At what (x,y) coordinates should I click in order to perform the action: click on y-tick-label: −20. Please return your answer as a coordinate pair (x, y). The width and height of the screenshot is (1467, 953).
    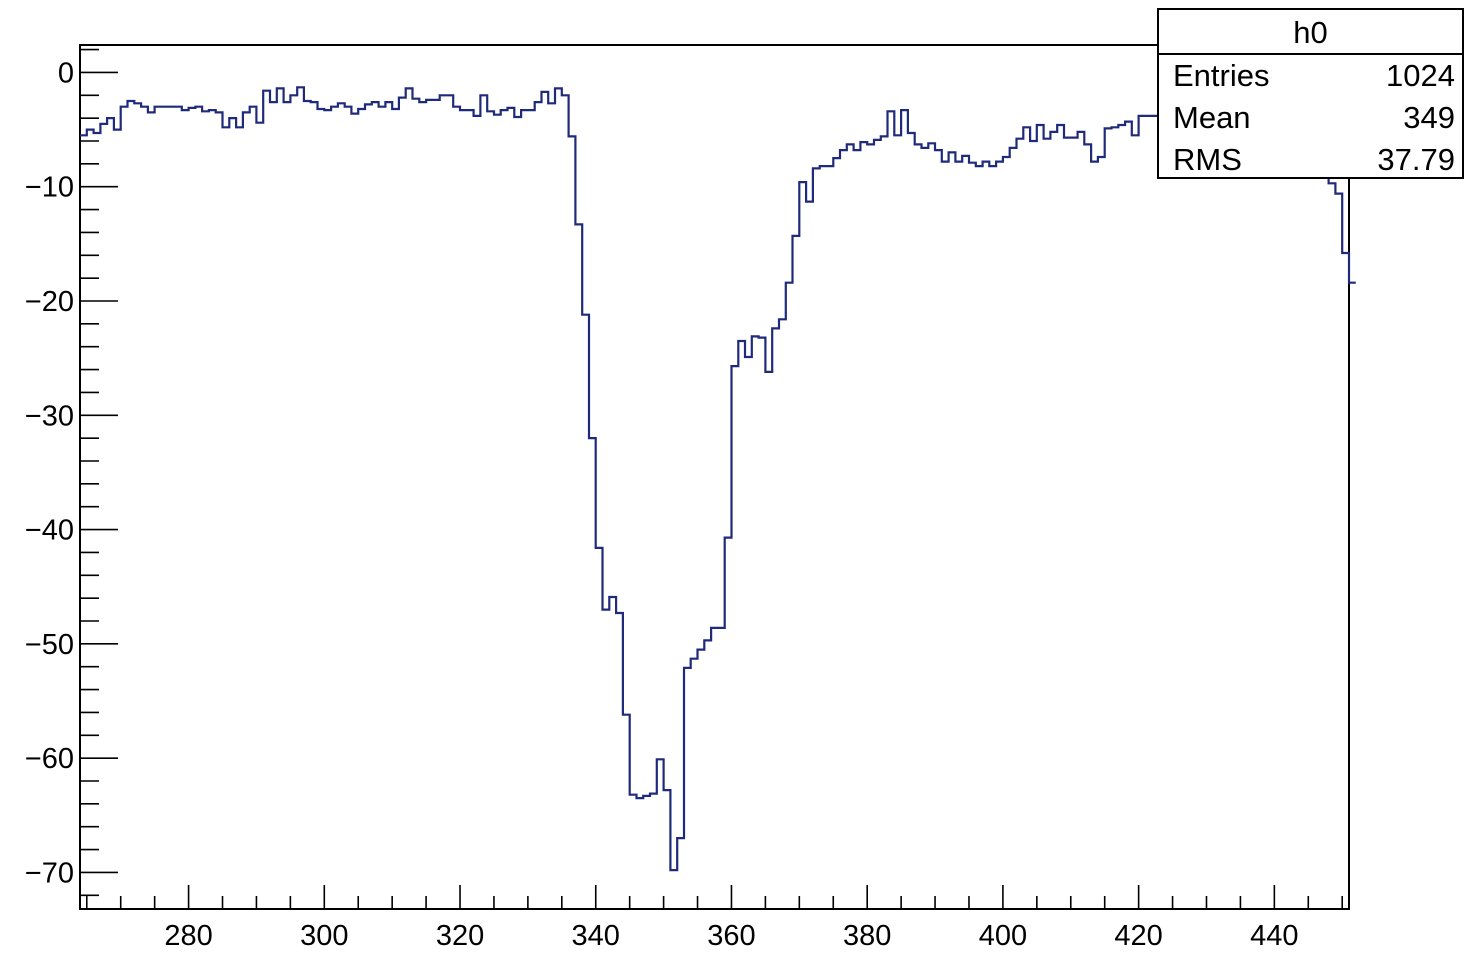
    Looking at the image, I should click on (49, 302).